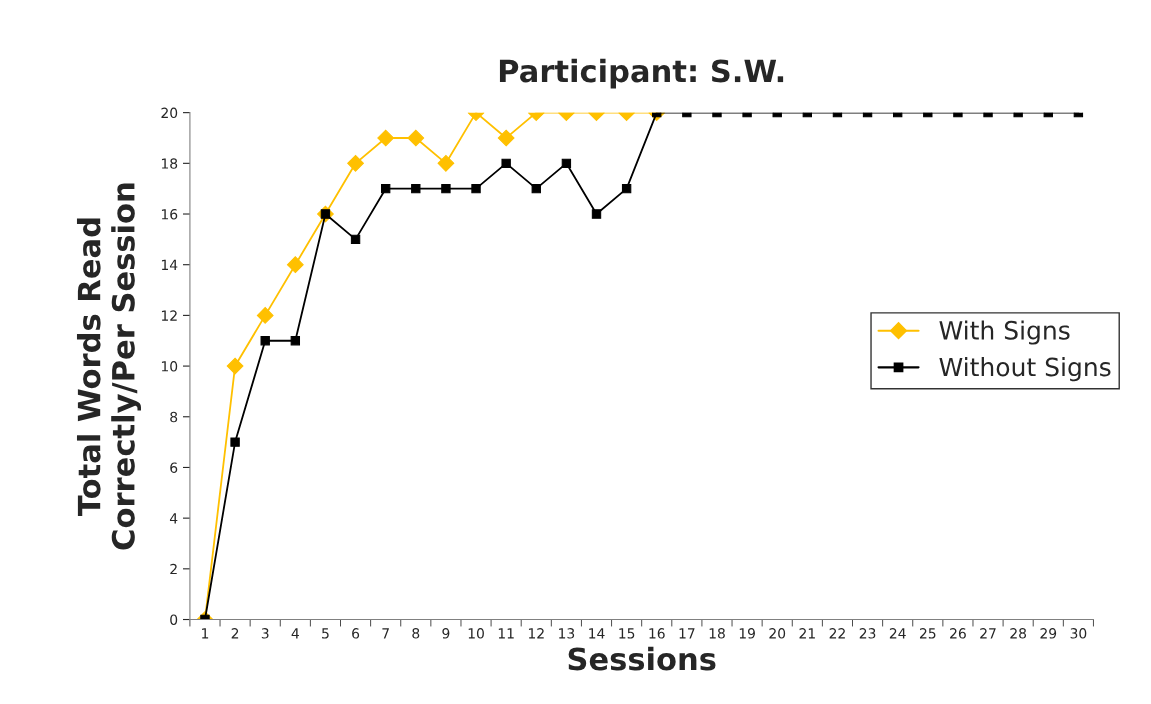  What do you see at coordinates (1078, 633) in the screenshot?
I see `x-tick-label: 30` at bounding box center [1078, 633].